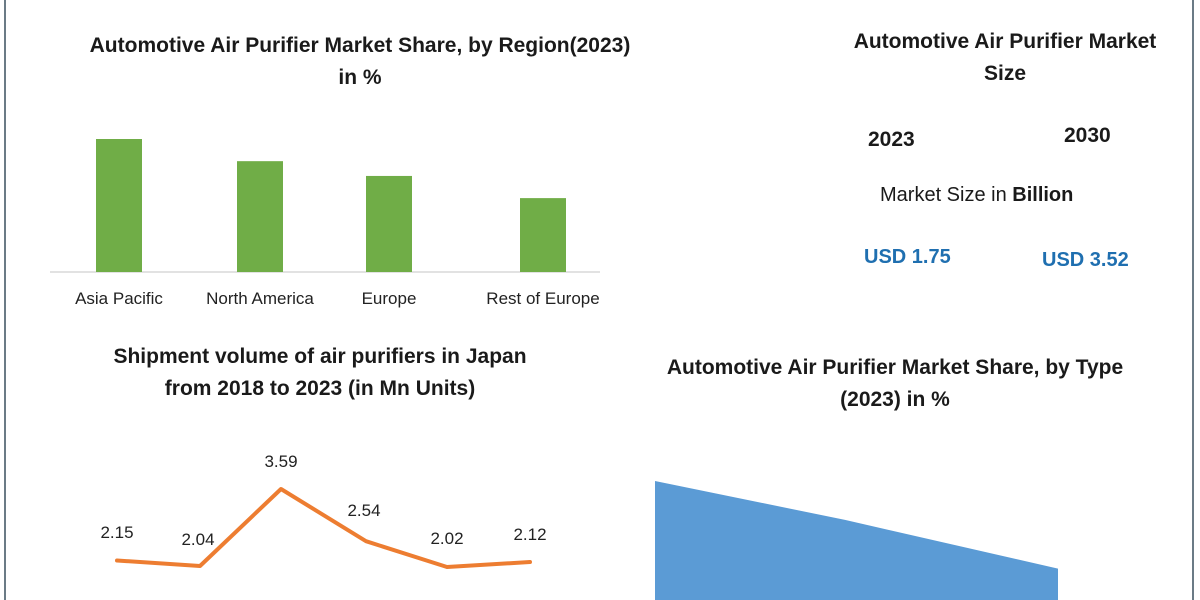 This screenshot has width=1200, height=600. I want to click on x-tick-label: Rest of Europe, so click(543, 298).